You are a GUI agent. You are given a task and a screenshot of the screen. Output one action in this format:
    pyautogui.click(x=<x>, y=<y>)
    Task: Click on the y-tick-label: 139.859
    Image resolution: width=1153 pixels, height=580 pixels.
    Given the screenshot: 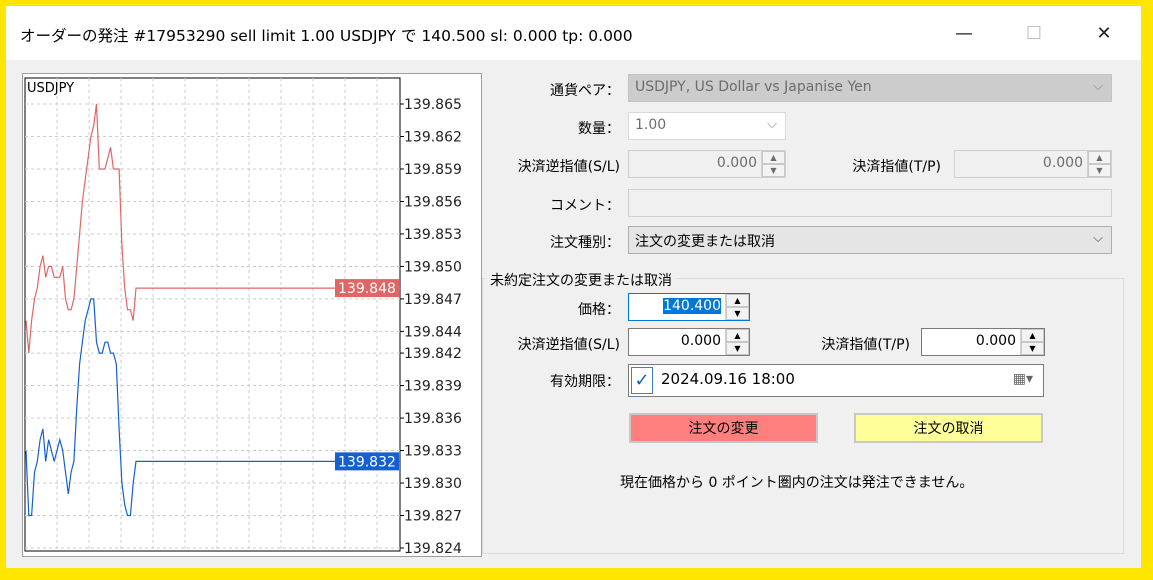 What is the action you would take?
    pyautogui.click(x=433, y=170)
    